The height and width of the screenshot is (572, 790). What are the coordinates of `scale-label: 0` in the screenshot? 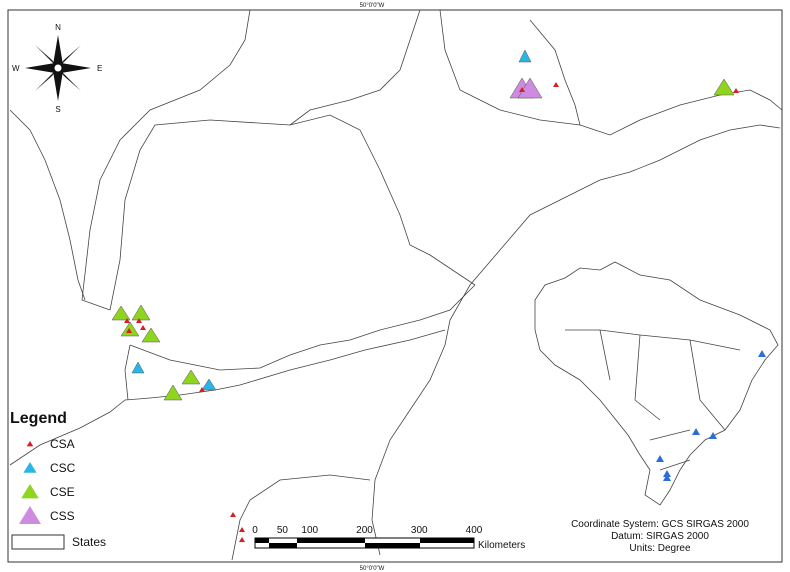 It's located at (255, 530).